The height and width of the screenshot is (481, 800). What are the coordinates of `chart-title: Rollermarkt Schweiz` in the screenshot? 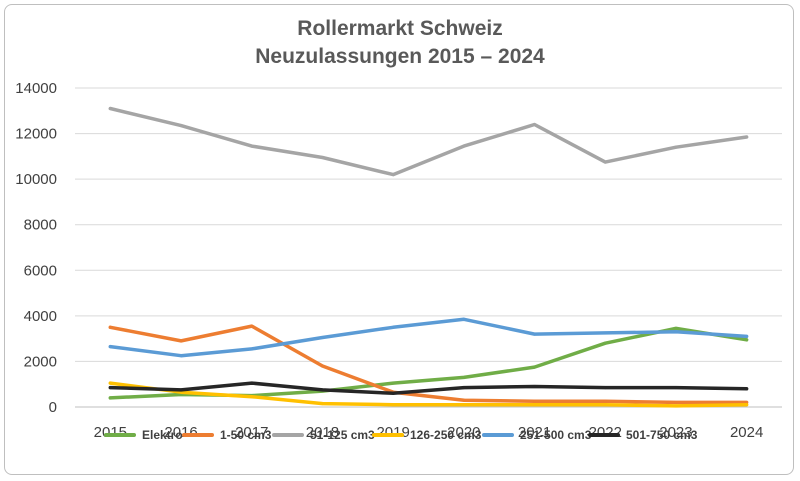 It's located at (400, 28).